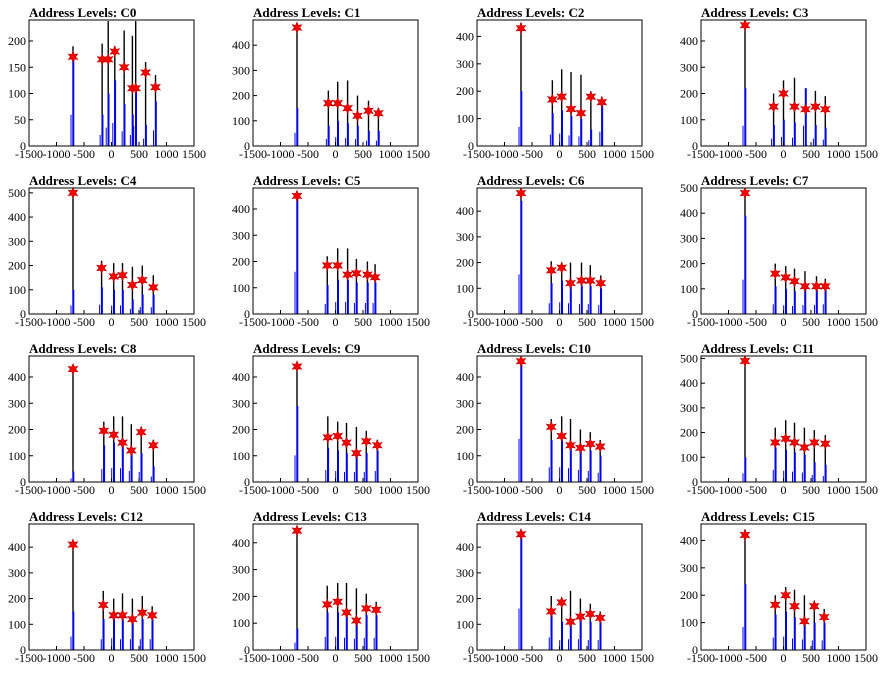 The width and height of the screenshot is (896, 677). Describe the element at coordinates (755, 12) in the screenshot. I see `chart-title: Address Levels: C3` at that location.